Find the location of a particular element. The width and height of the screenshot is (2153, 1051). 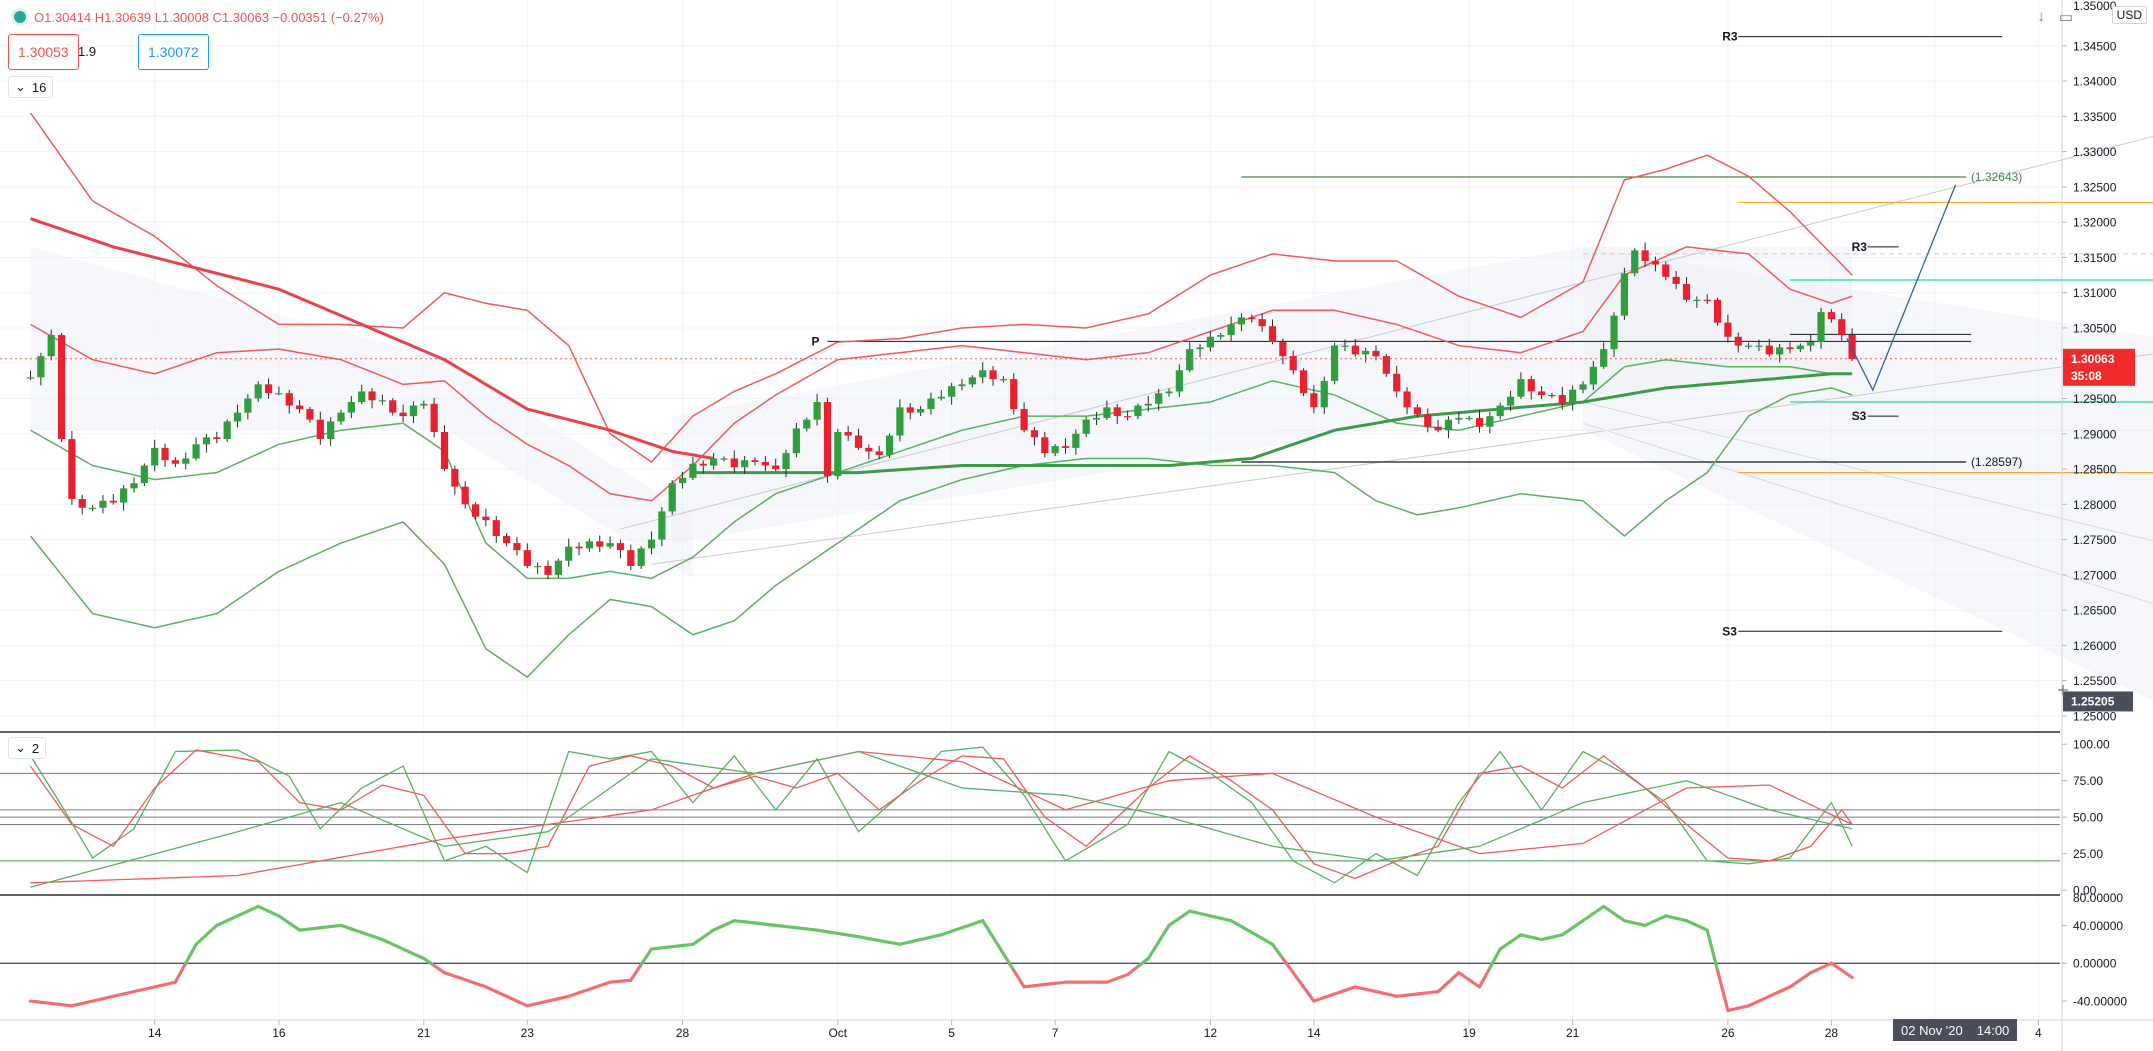

oscillator-toggle: ⌄ 2 is located at coordinates (27, 748).